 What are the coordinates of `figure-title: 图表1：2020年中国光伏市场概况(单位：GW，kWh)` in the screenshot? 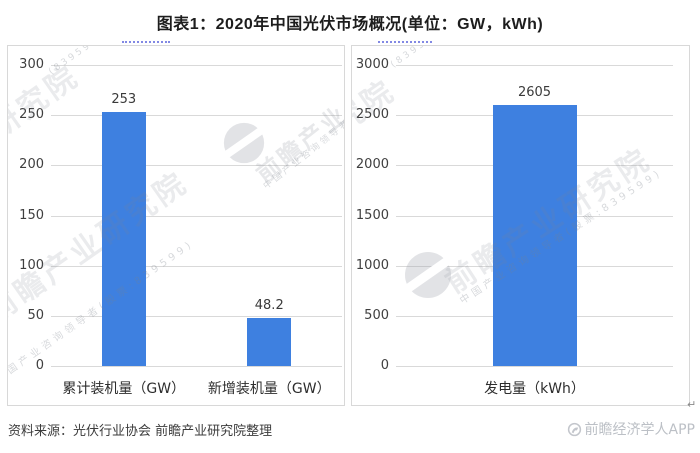 It's located at (350, 24).